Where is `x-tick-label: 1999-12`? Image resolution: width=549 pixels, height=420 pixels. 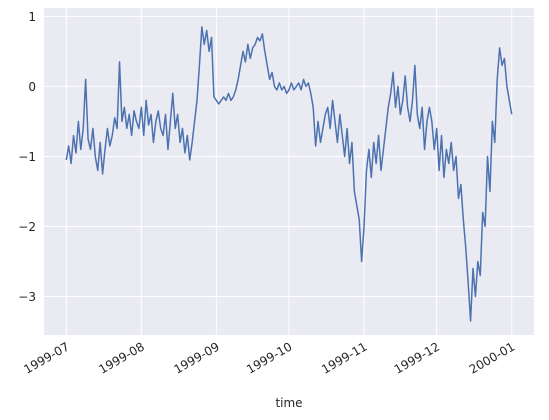
x-tick-label: 1999-12 is located at coordinates (417, 357).